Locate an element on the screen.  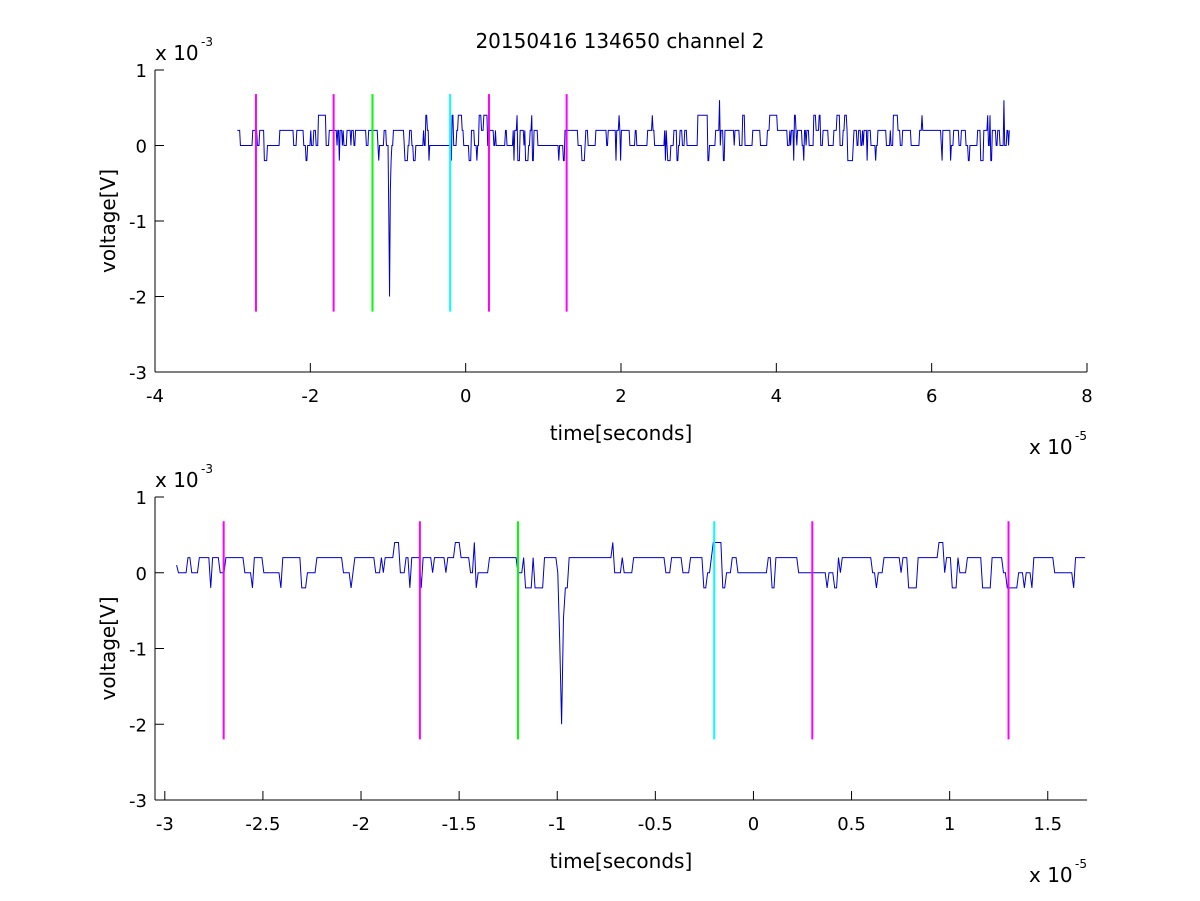
x-tick-label: 2 is located at coordinates (620, 396).